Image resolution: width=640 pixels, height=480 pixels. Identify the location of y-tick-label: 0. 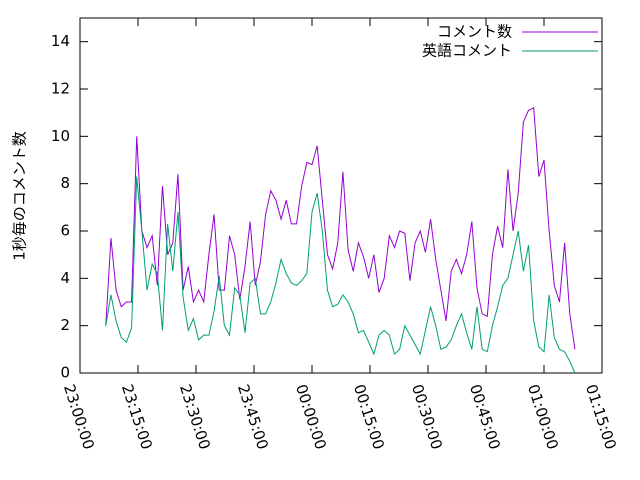
(65, 373).